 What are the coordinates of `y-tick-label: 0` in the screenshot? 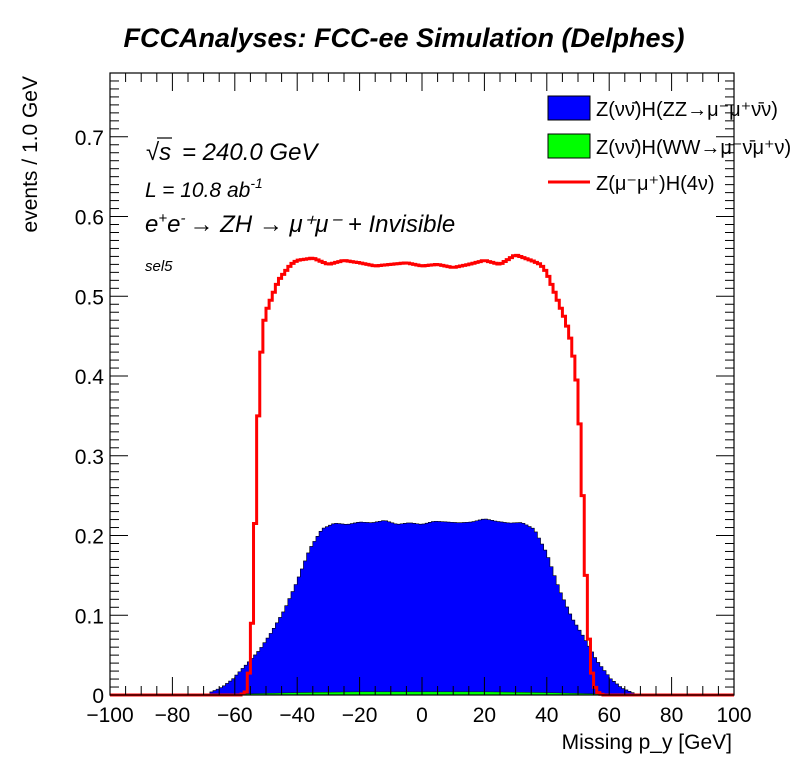 It's located at (98, 696).